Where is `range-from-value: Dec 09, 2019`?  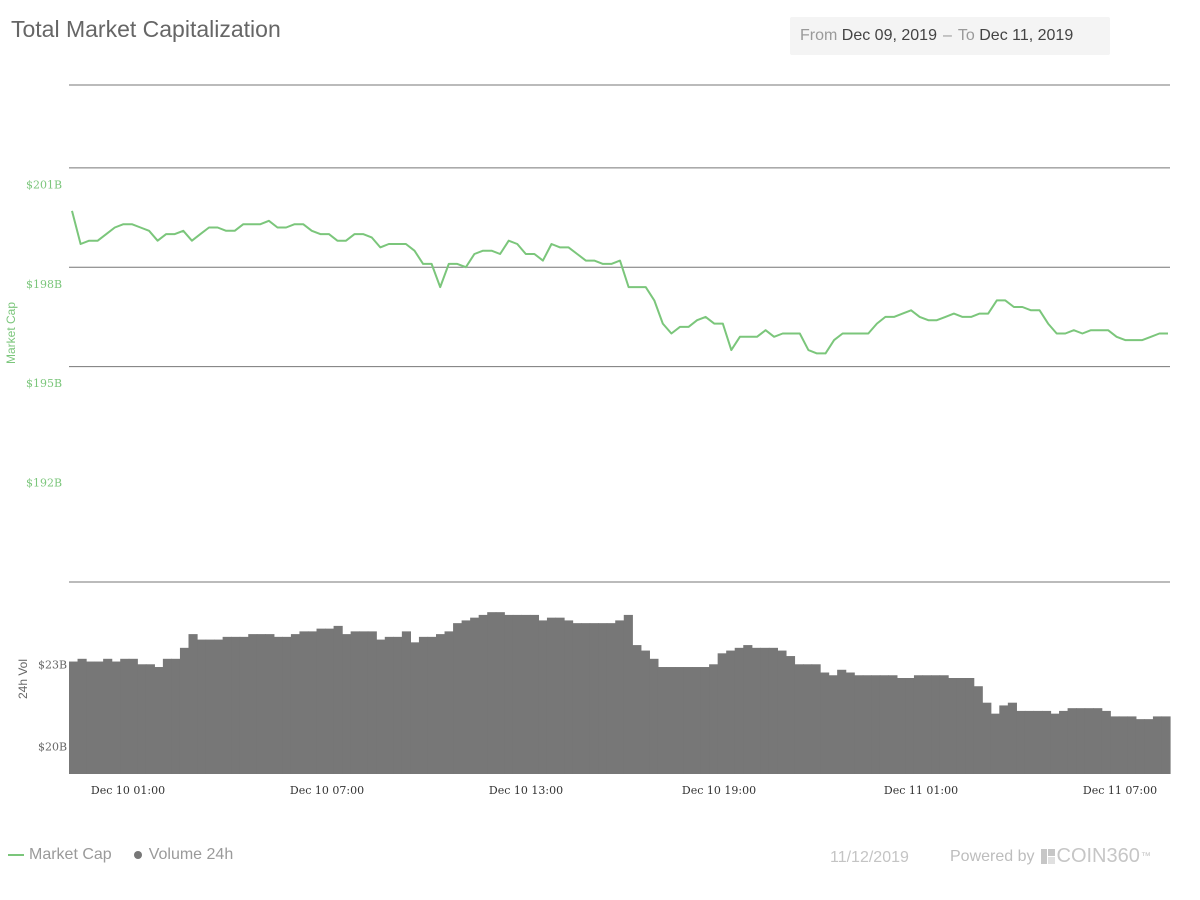
range-from-value: Dec 09, 2019 is located at coordinates (889, 35).